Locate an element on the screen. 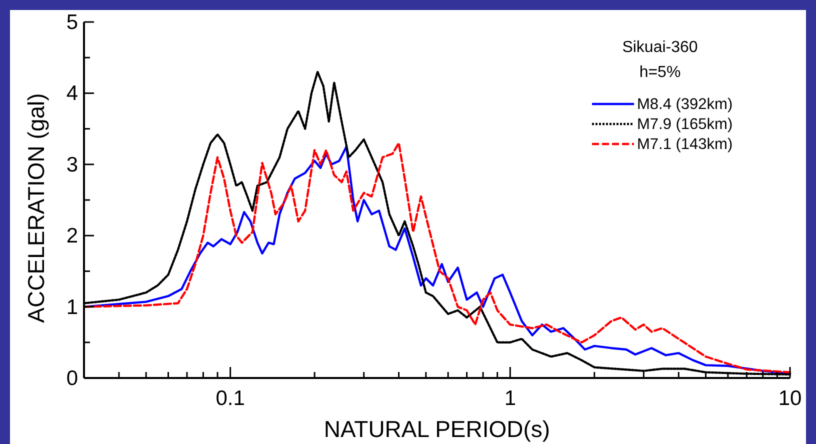 Image resolution: width=816 pixels, height=444 pixels. y-tick-label: 2 is located at coordinates (72, 236).